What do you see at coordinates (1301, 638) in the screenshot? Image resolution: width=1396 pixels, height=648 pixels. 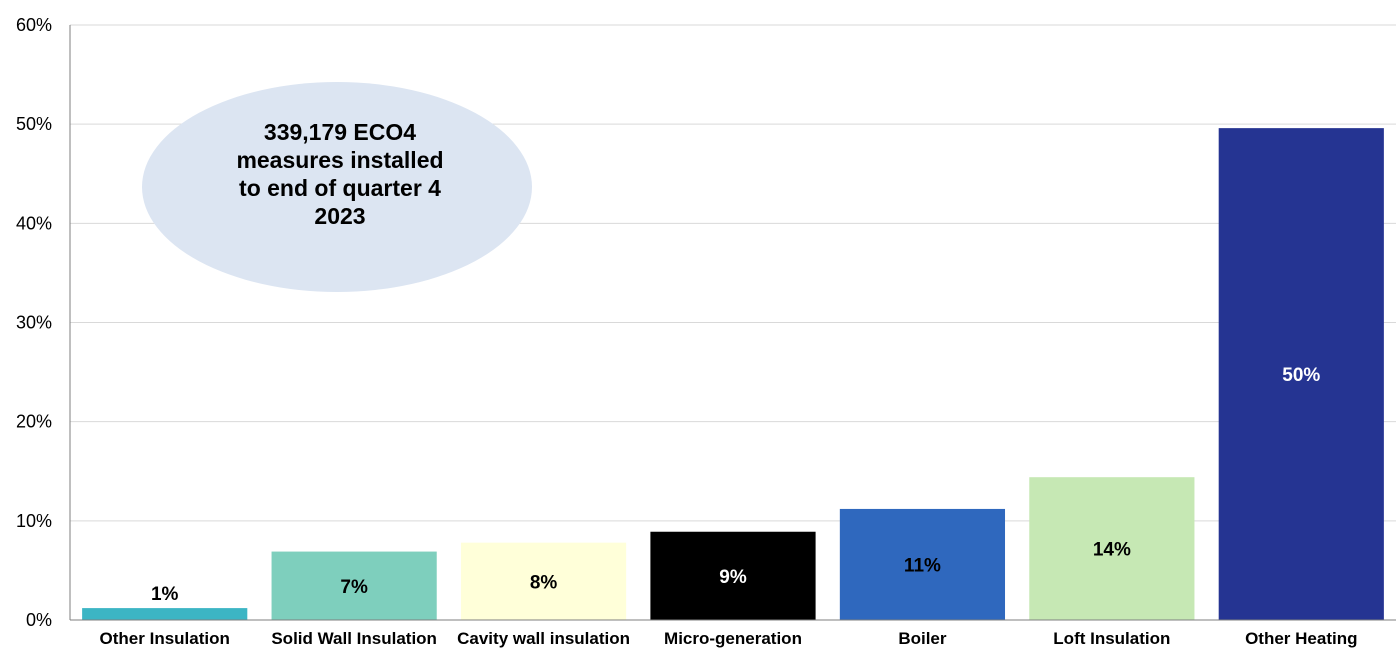 I see `x-category-label: Other Heating` at bounding box center [1301, 638].